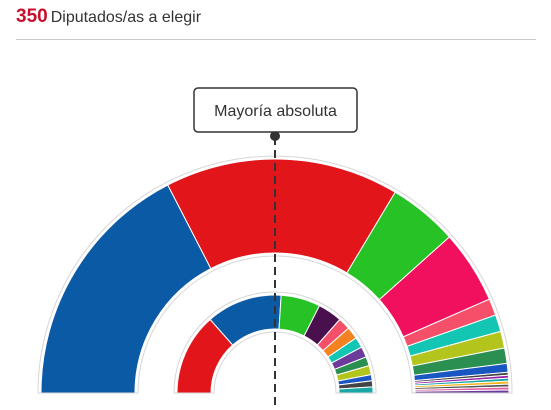  I want to click on inner-ring, so click(275, 344).